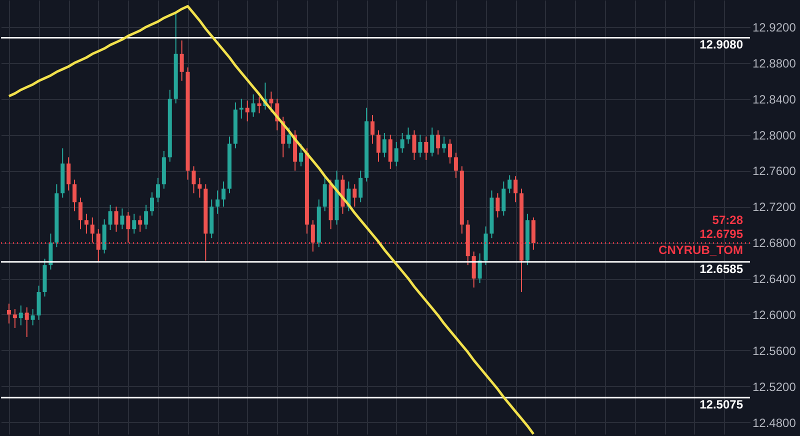  I want to click on annotation: 12.6795, so click(722, 234).